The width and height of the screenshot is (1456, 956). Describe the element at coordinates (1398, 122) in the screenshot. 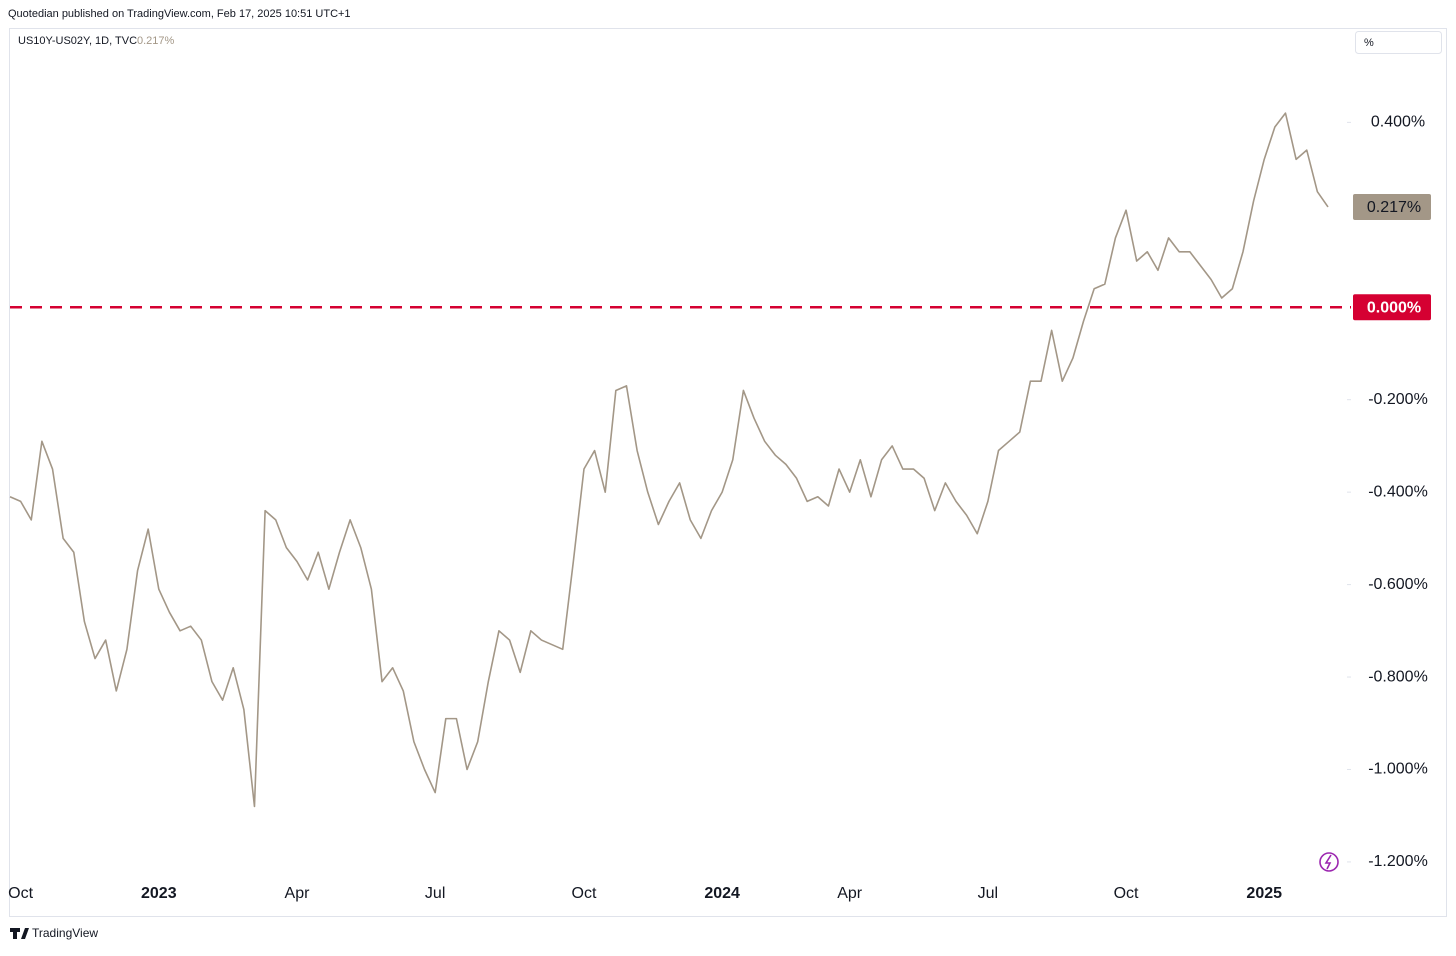

I see `y-tick-label: 0.400%` at that location.